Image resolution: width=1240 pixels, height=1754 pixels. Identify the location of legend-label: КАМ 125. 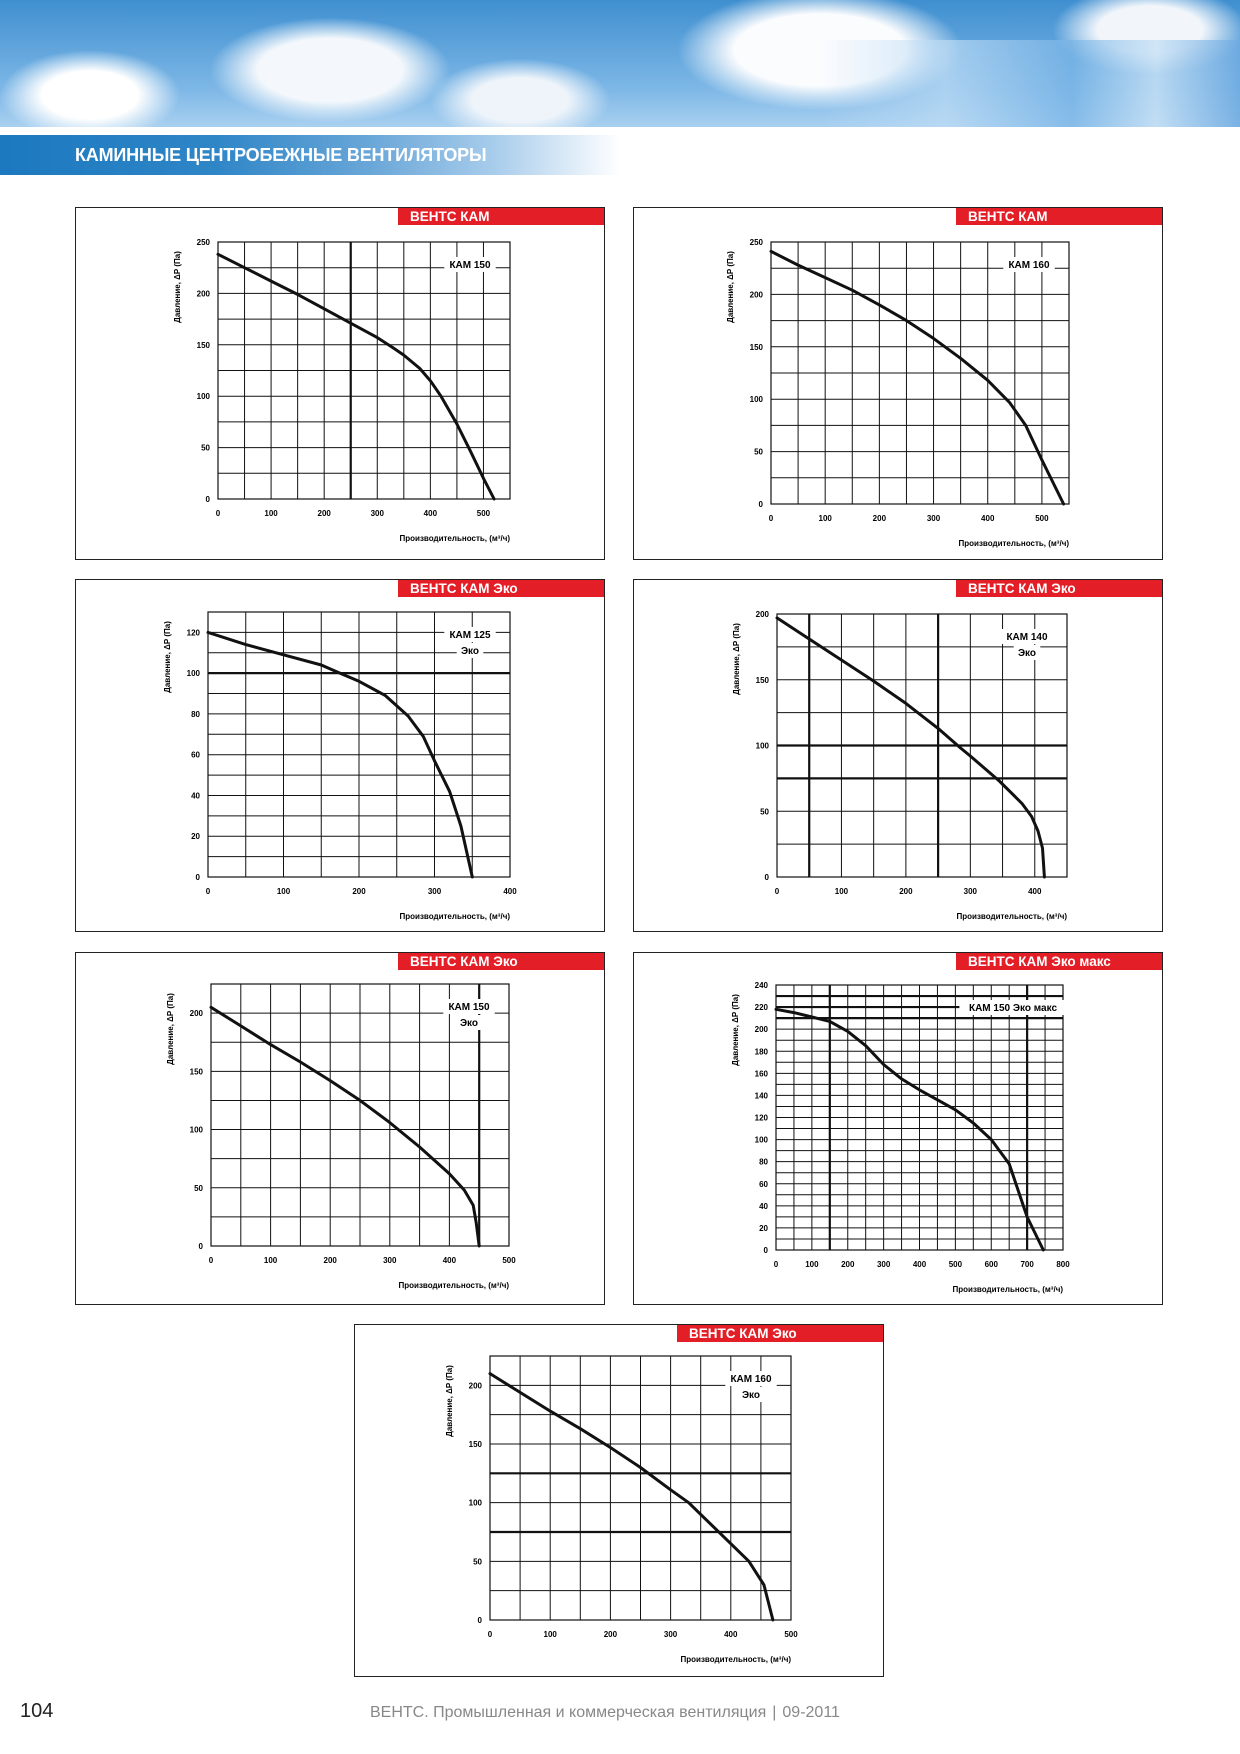
(470, 635).